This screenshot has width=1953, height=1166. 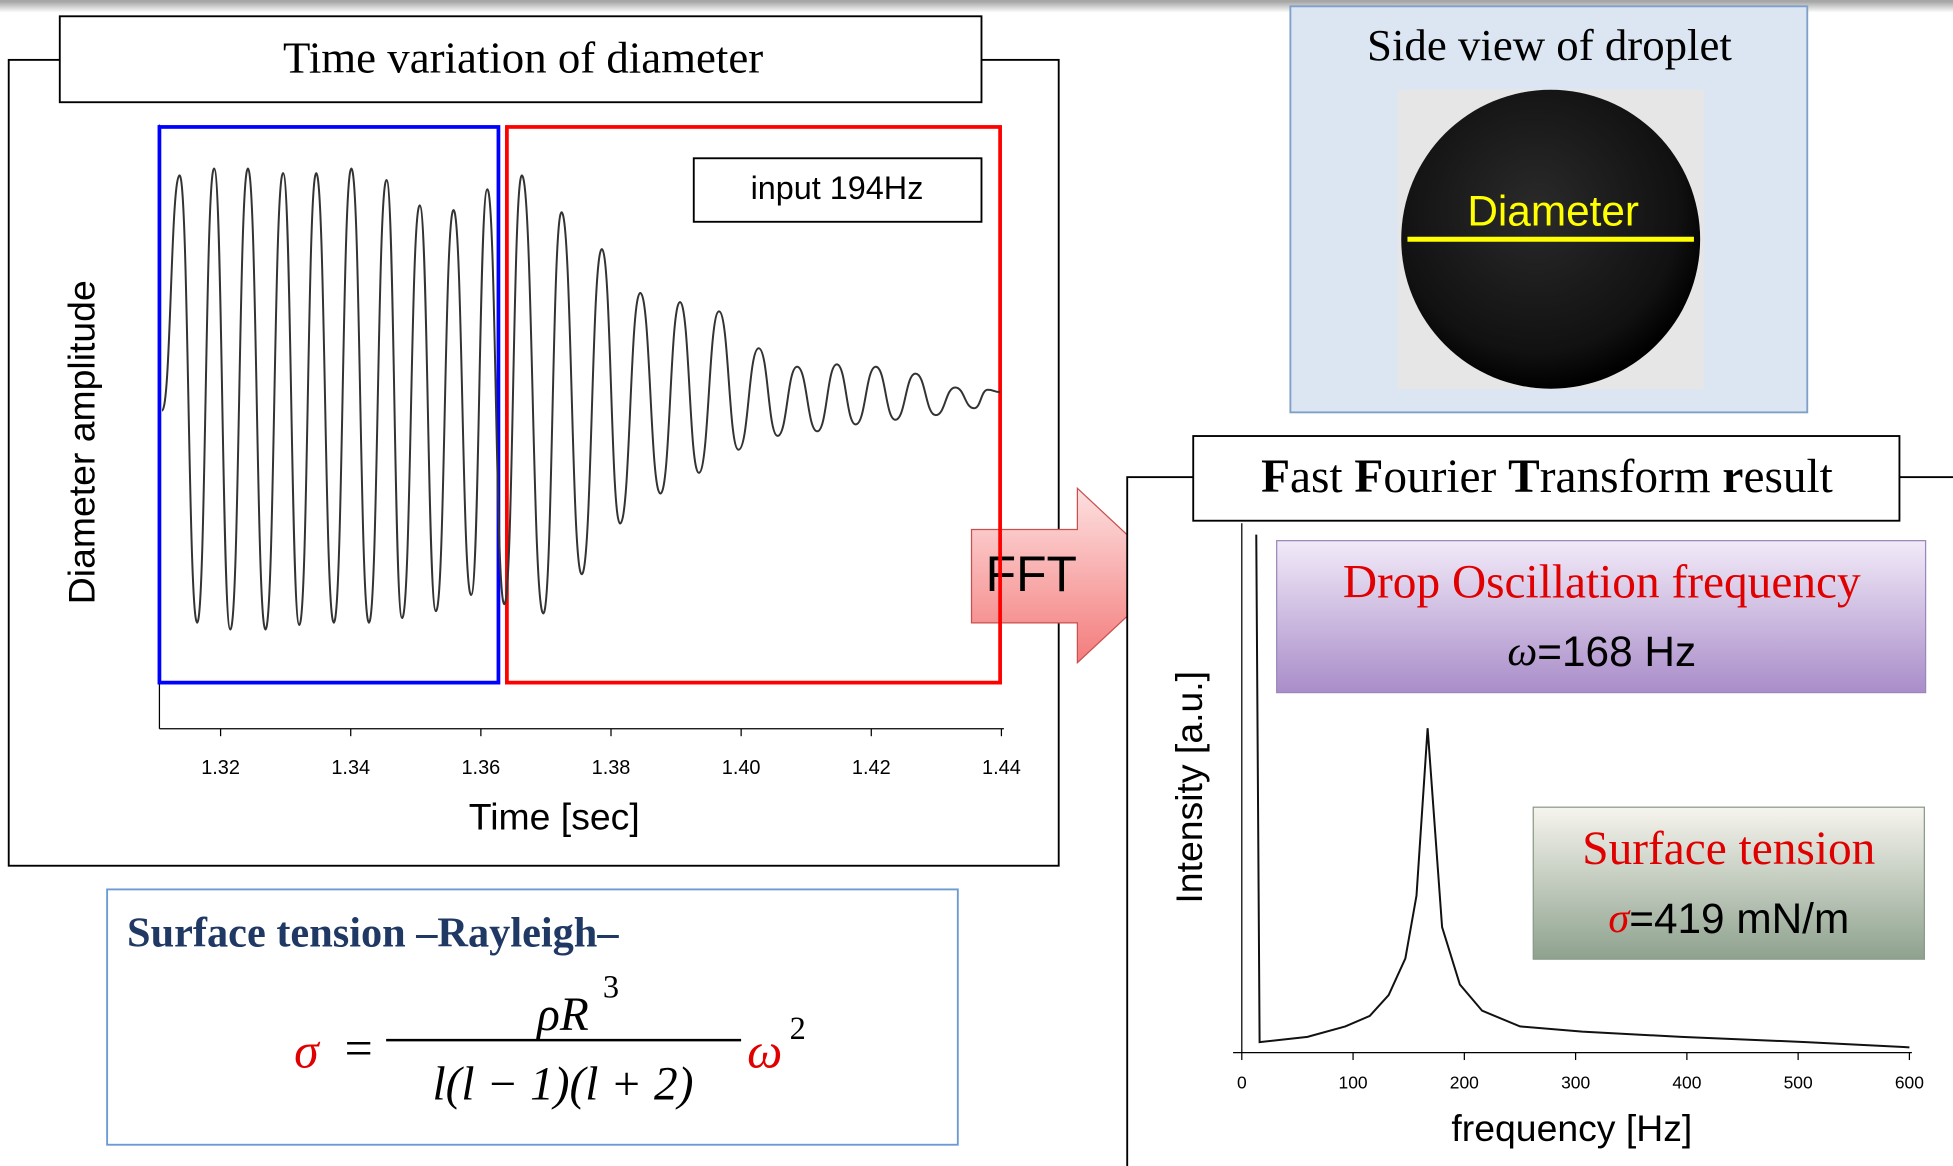 I want to click on formula-title: Surface tension –Rayleigh–, so click(x=373, y=932).